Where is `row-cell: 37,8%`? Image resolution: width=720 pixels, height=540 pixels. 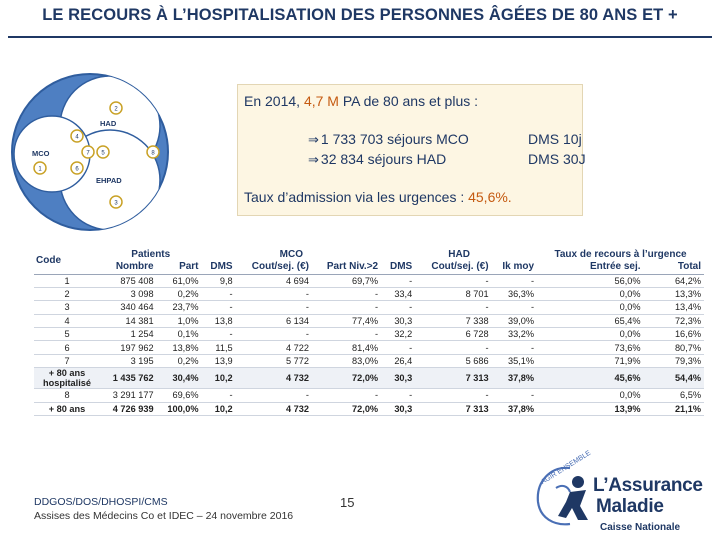 row-cell: 37,8% is located at coordinates (521, 408).